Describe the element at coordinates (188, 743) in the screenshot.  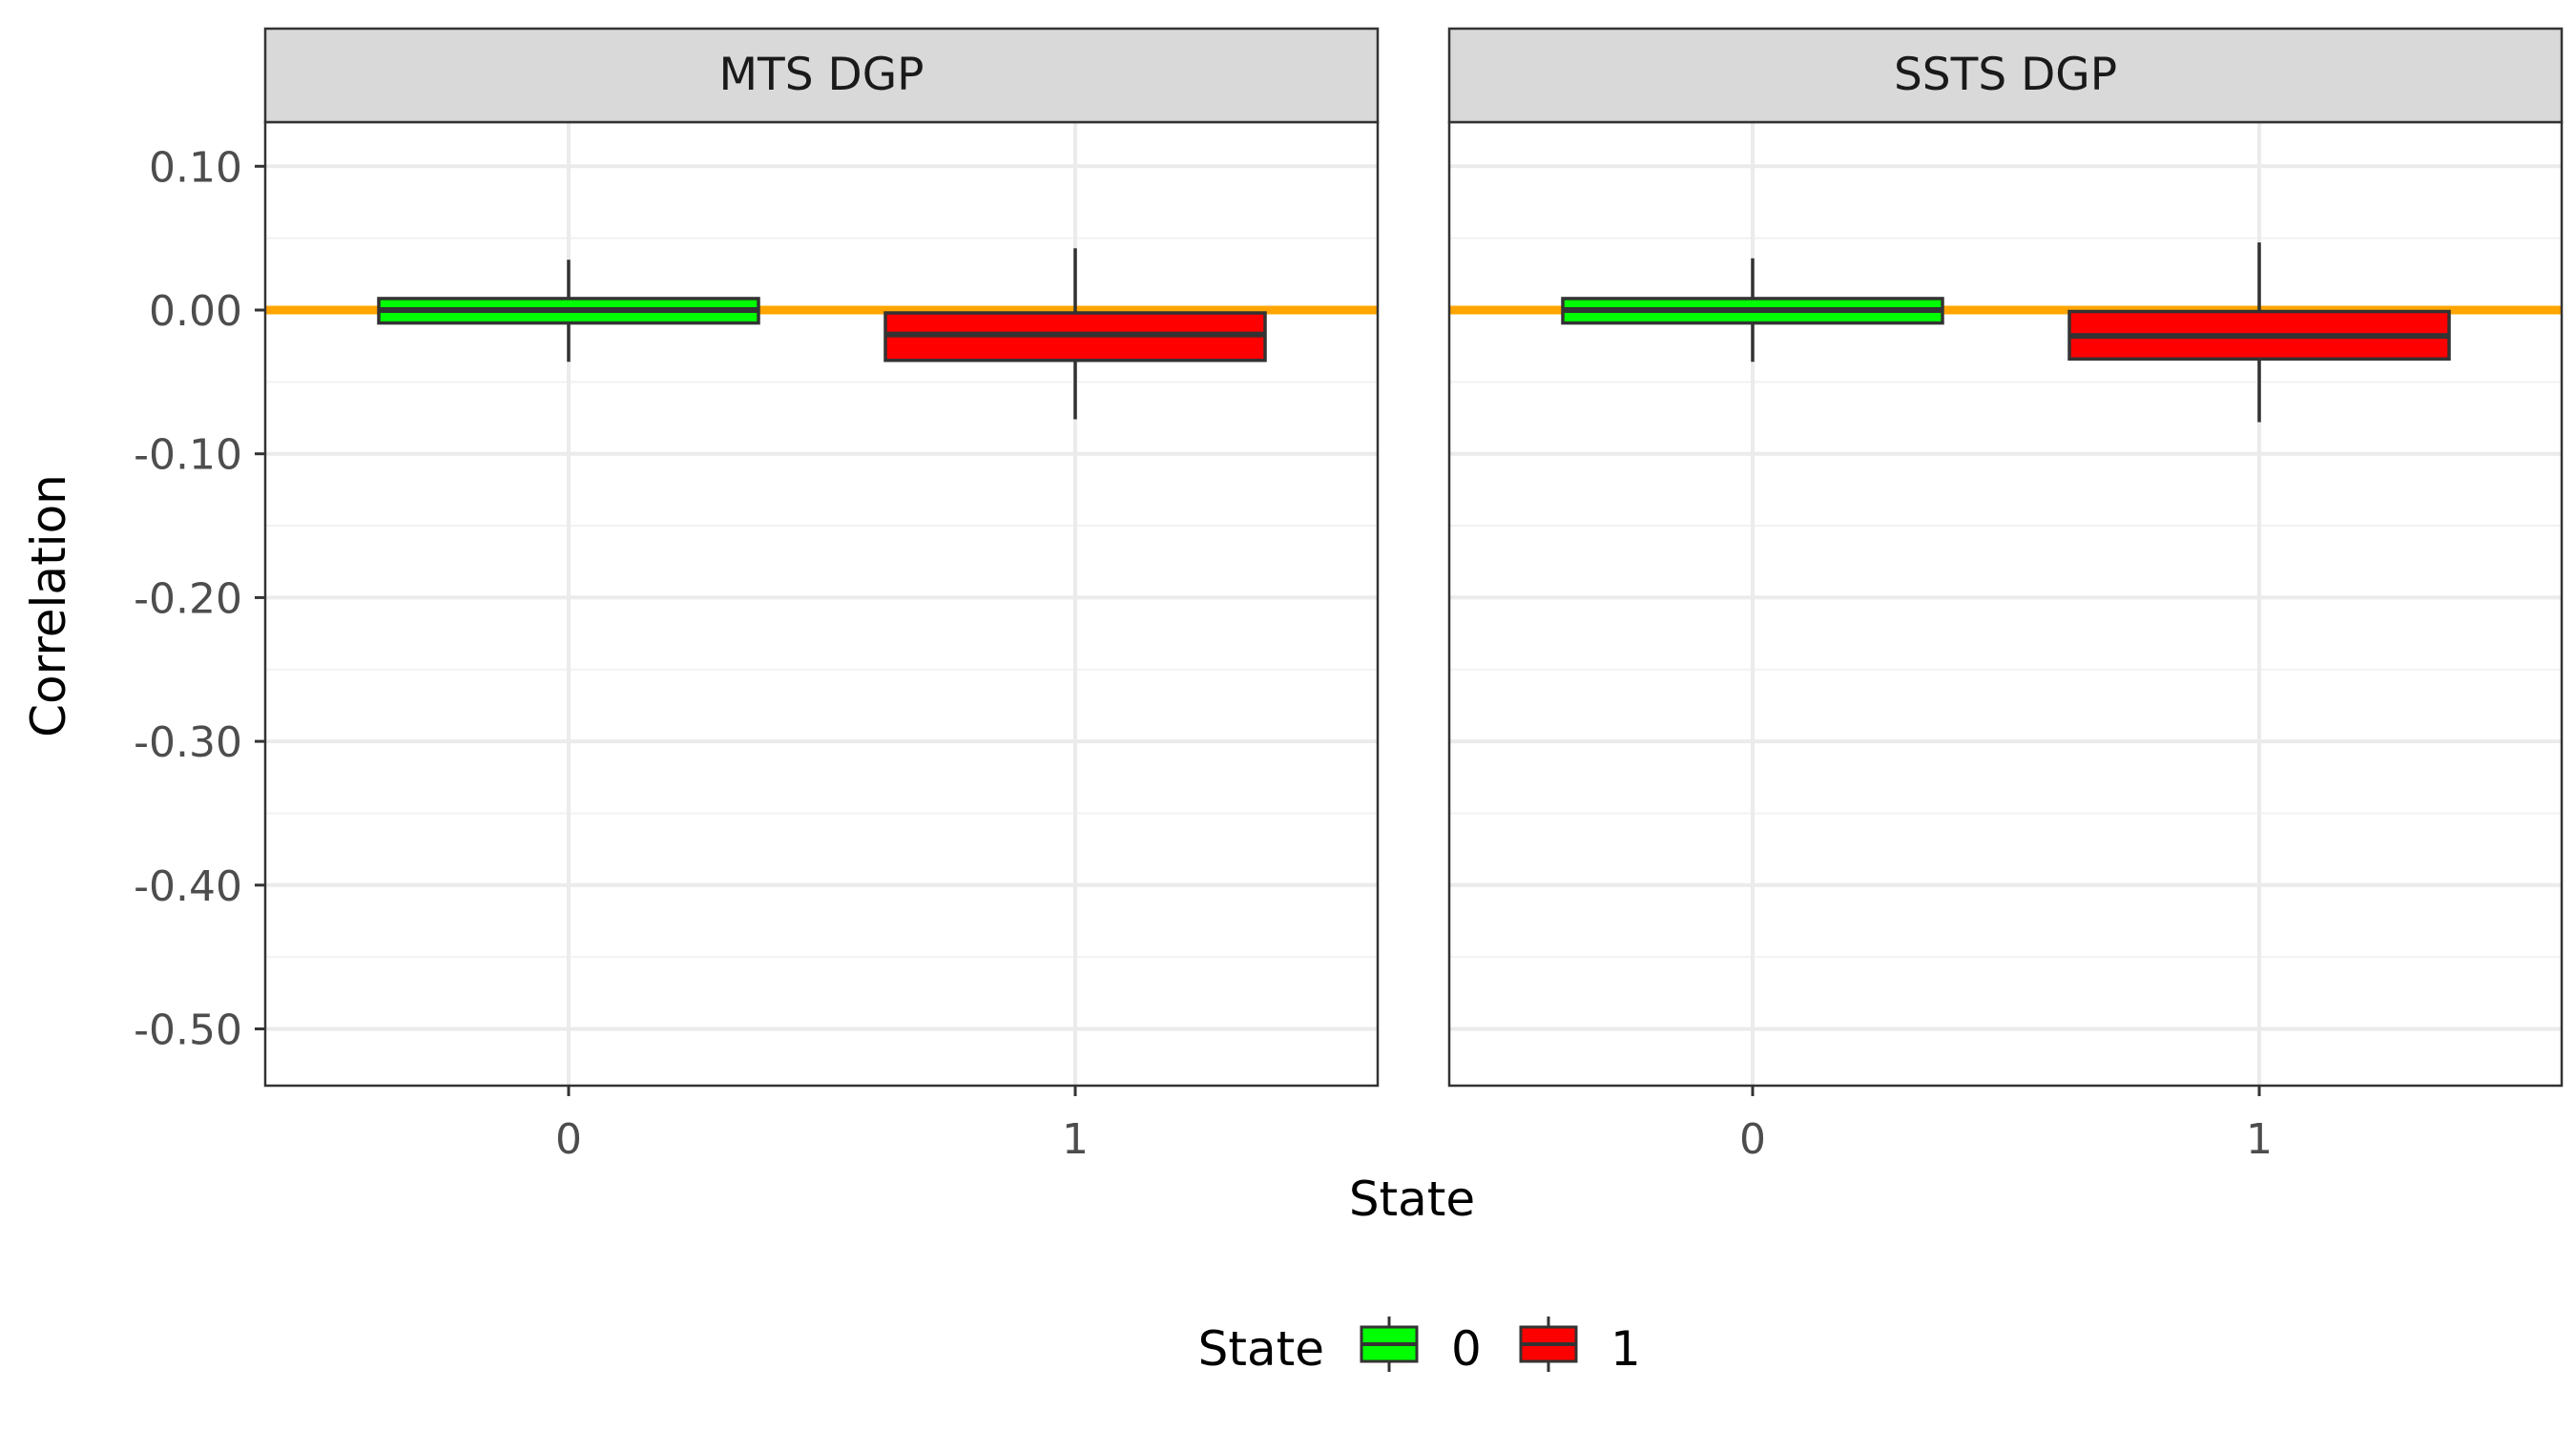
I see `y-tick-label: -0.30` at that location.